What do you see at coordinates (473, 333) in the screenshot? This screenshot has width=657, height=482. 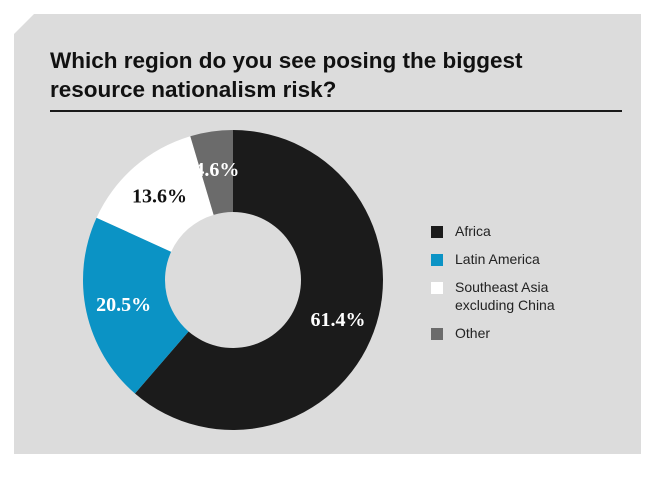 I see `legend-label-other: Other` at bounding box center [473, 333].